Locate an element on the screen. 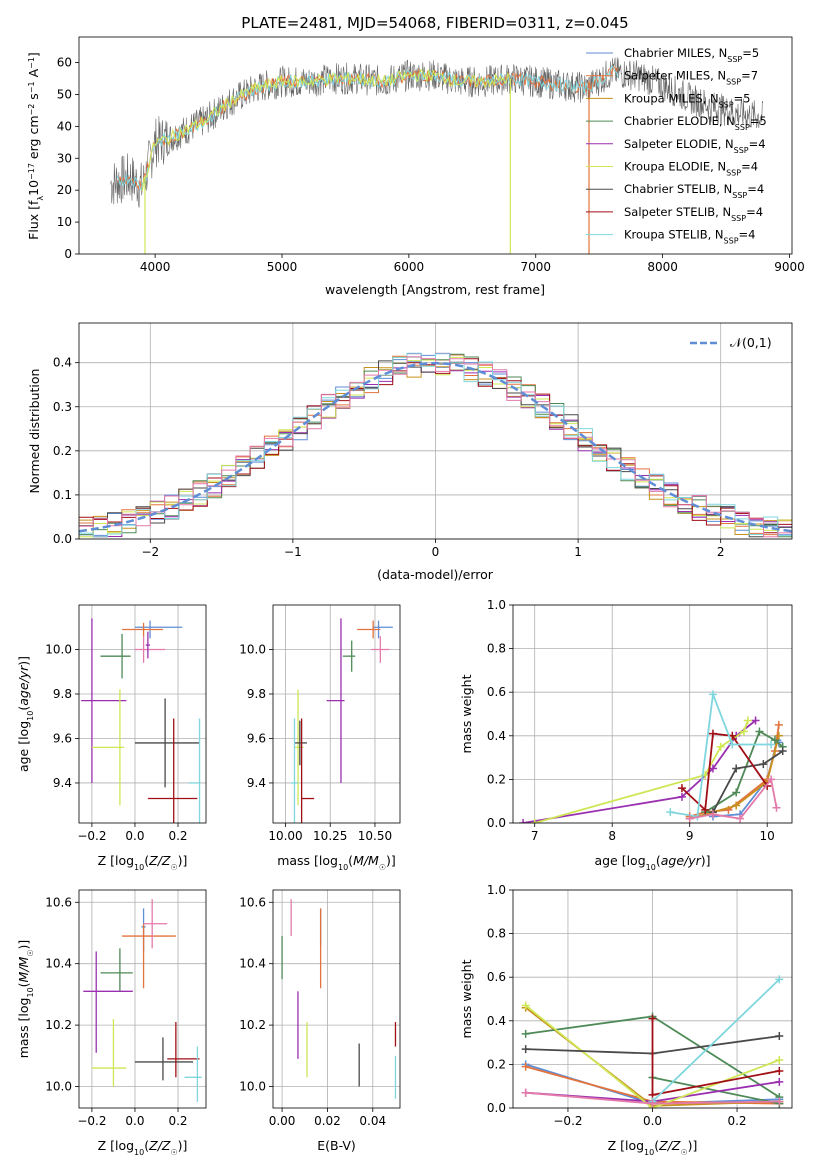 This screenshot has width=819, height=1170. y-axis-label: age [log10(age/yr)] is located at coordinates (25, 714).